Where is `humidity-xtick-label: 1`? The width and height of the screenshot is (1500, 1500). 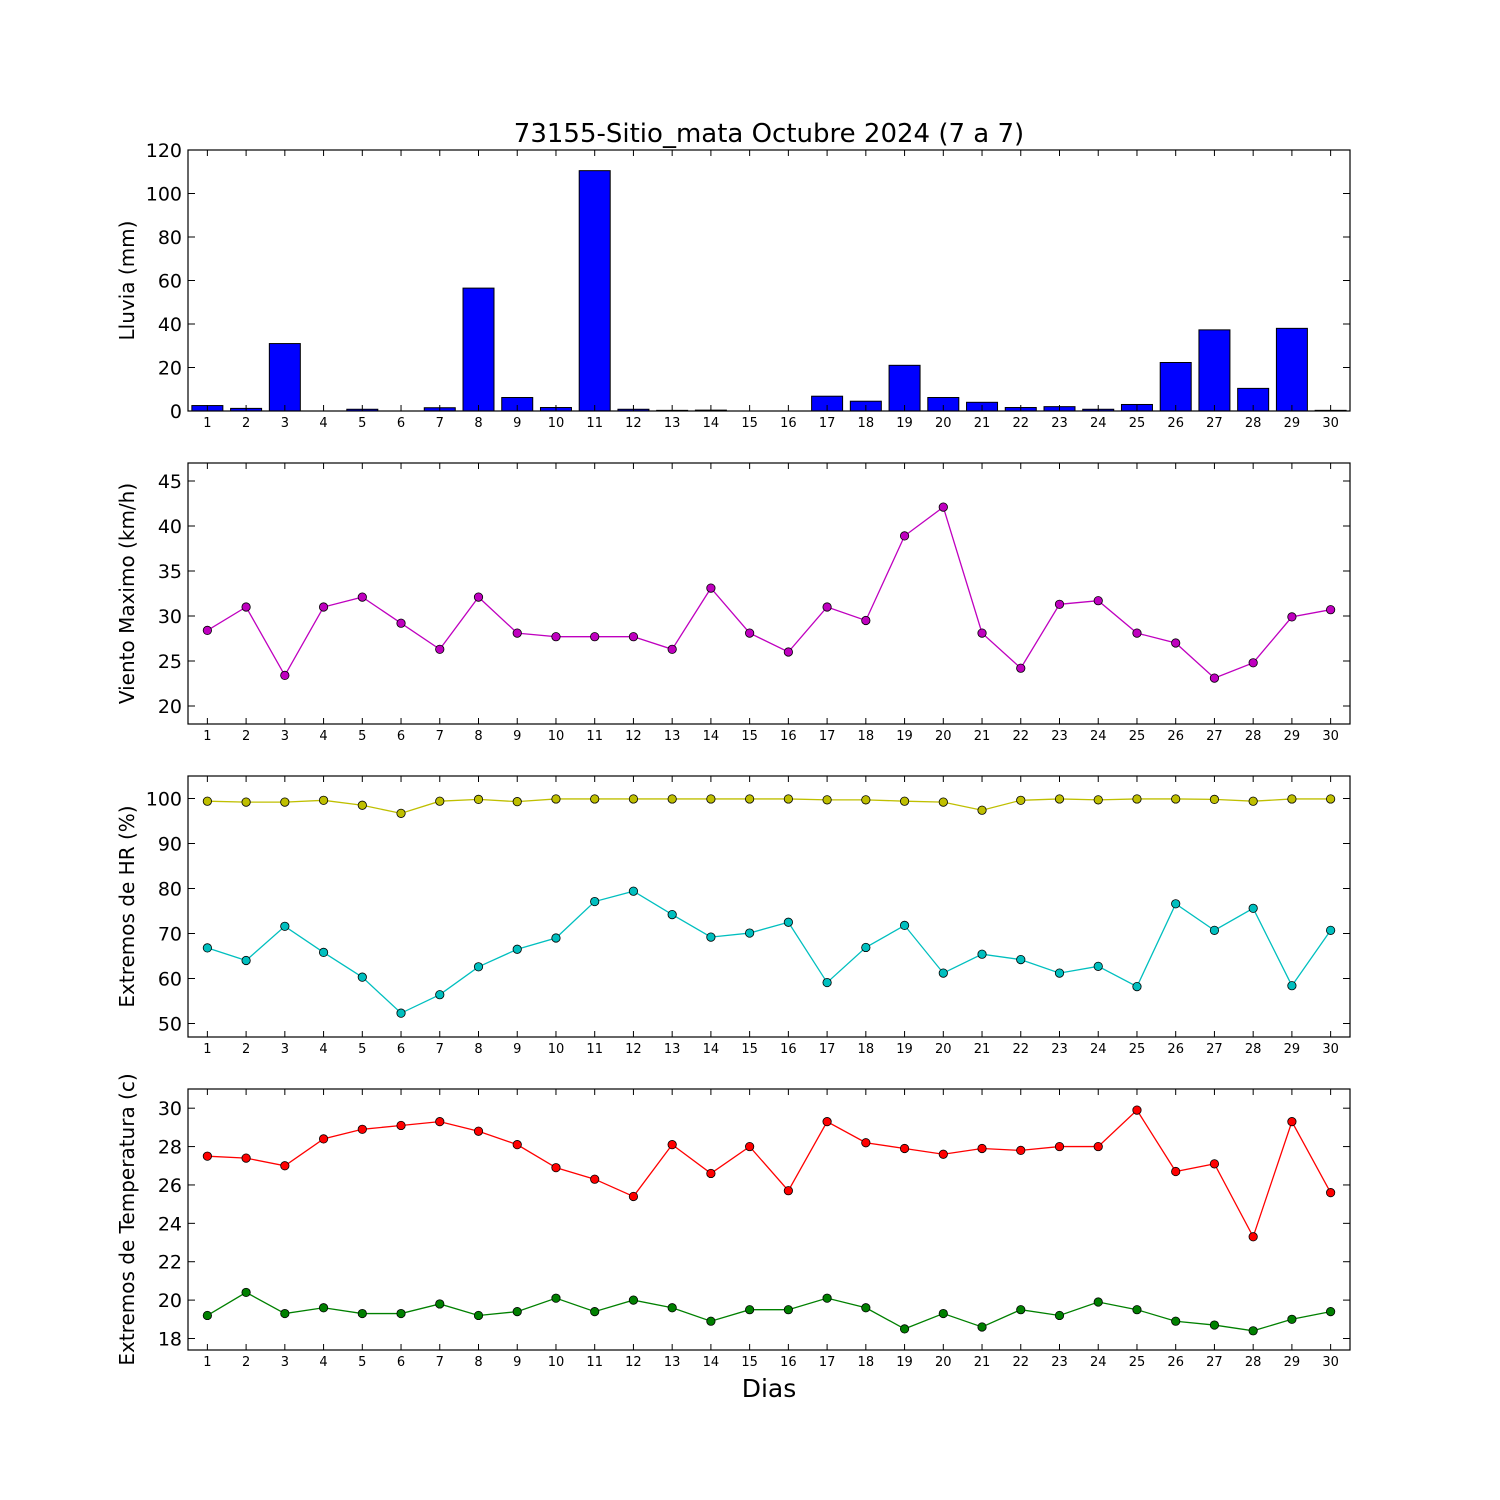
humidity-xtick-label: 1 is located at coordinates (207, 1049).